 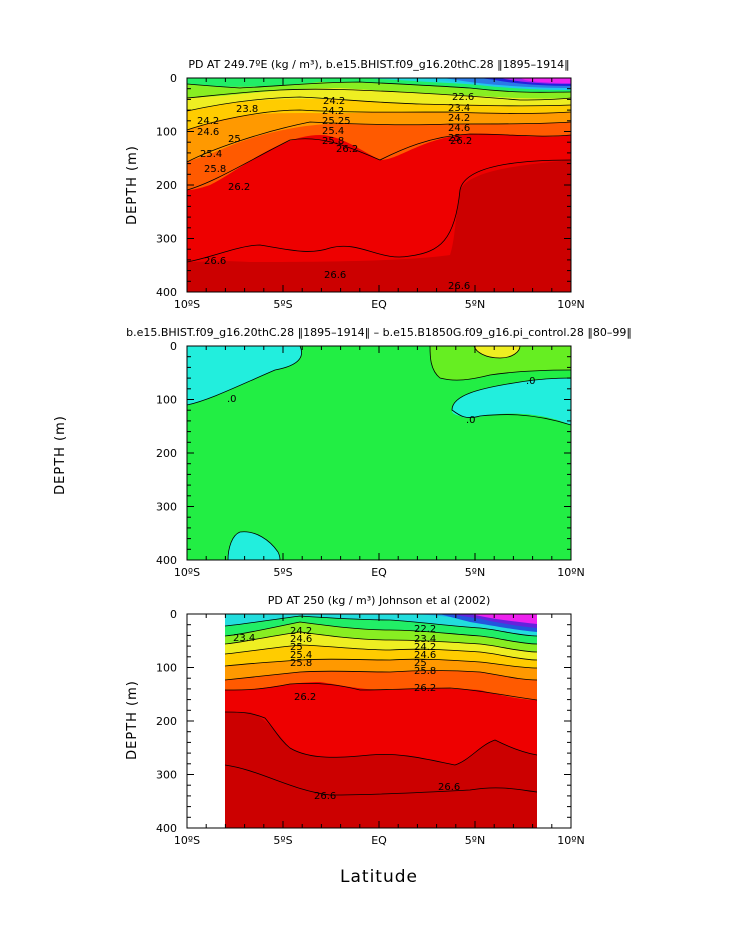 What do you see at coordinates (381, 625) in the screenshot?
I see `fill-cyan` at bounding box center [381, 625].